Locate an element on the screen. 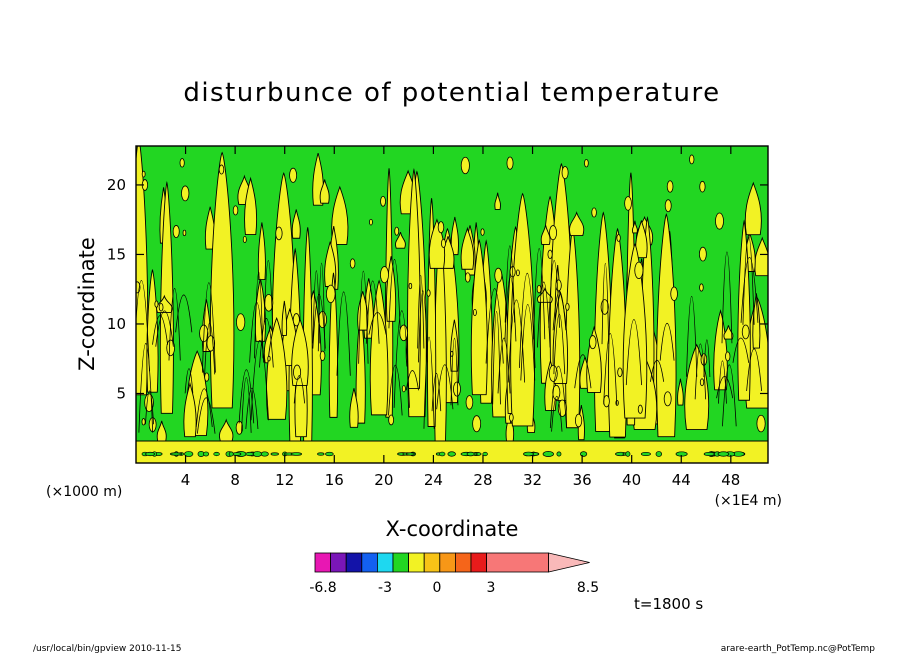  x-tick-label: 12 is located at coordinates (284, 480).